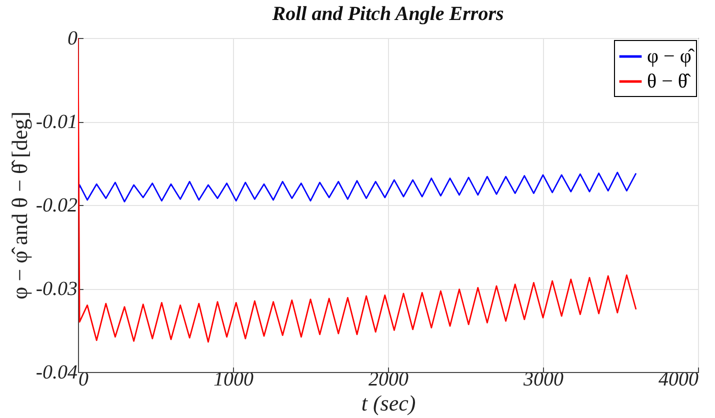 The width and height of the screenshot is (715, 418). I want to click on line-series, so click(357, 187).